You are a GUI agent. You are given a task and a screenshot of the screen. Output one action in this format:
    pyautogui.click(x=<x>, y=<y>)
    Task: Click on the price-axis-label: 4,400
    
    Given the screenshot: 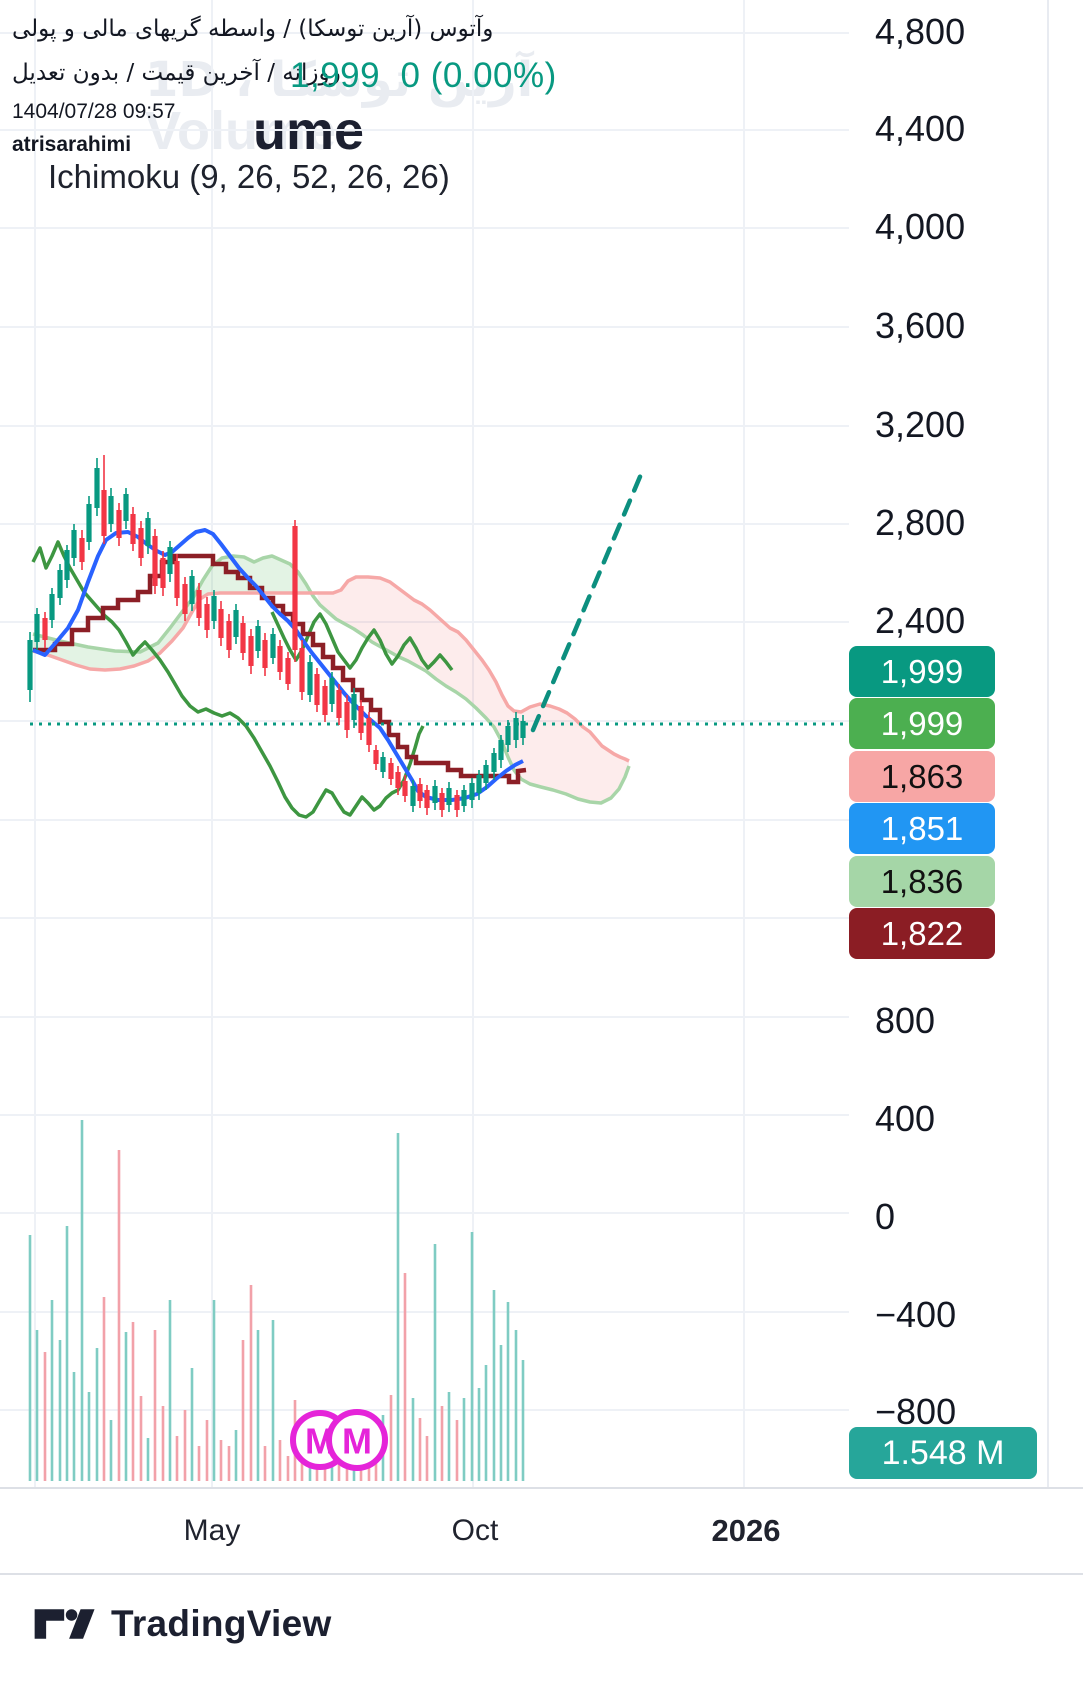 What is the action you would take?
    pyautogui.click(x=920, y=128)
    